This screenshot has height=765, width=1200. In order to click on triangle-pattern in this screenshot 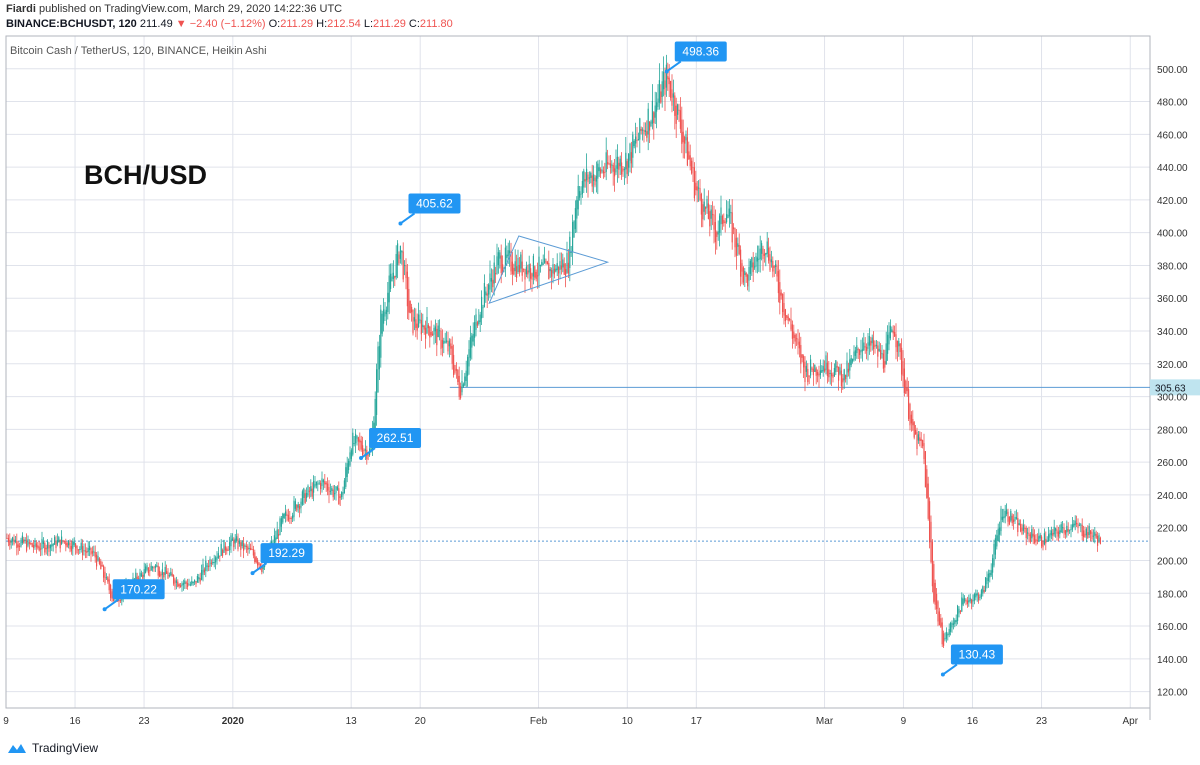, I will do `click(549, 270)`.